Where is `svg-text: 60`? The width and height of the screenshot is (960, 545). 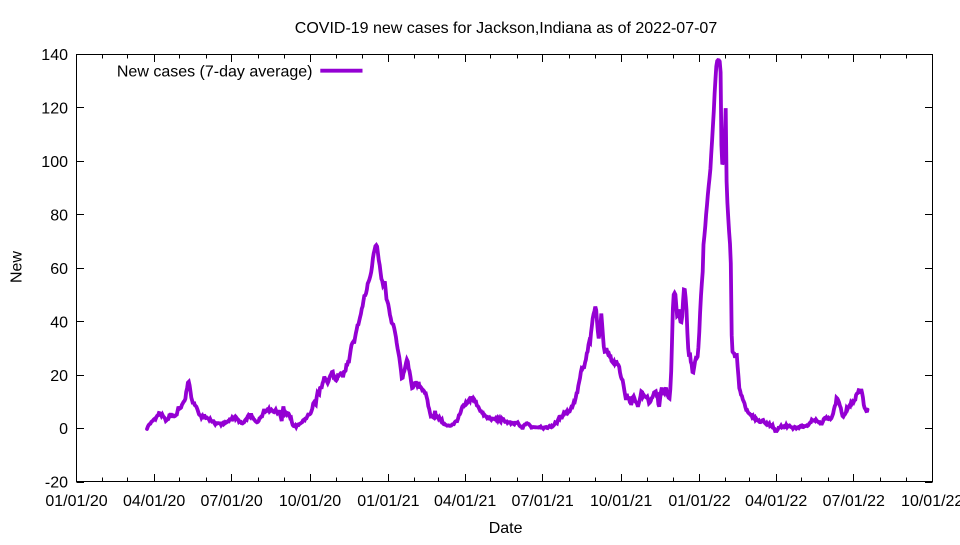
svg-text: 60 is located at coordinates (59, 269).